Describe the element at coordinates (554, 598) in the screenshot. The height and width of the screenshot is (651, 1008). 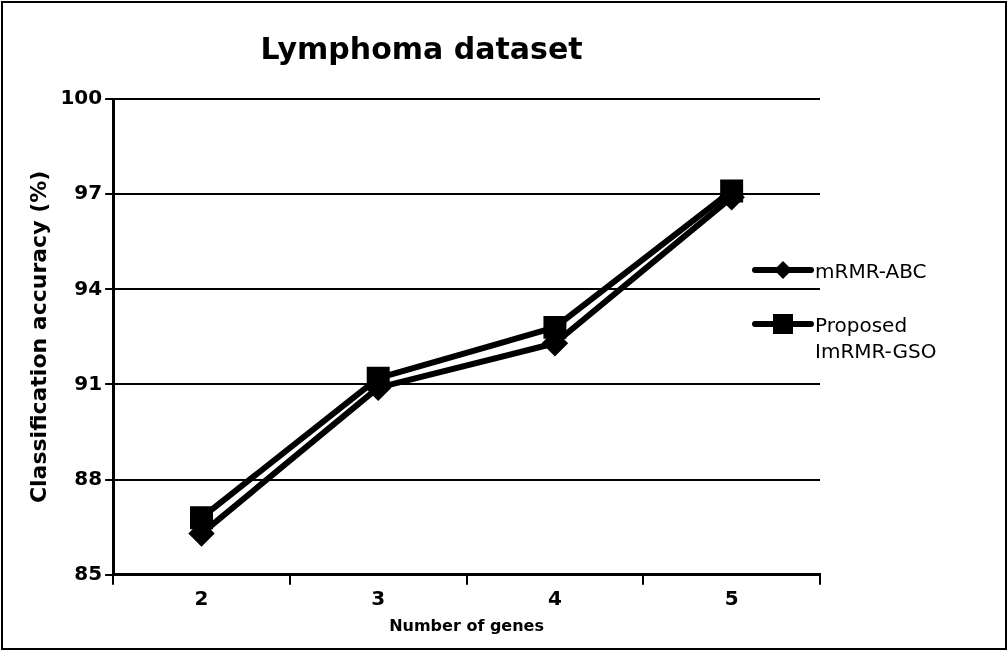
I see `x-tick-label: 4` at that location.